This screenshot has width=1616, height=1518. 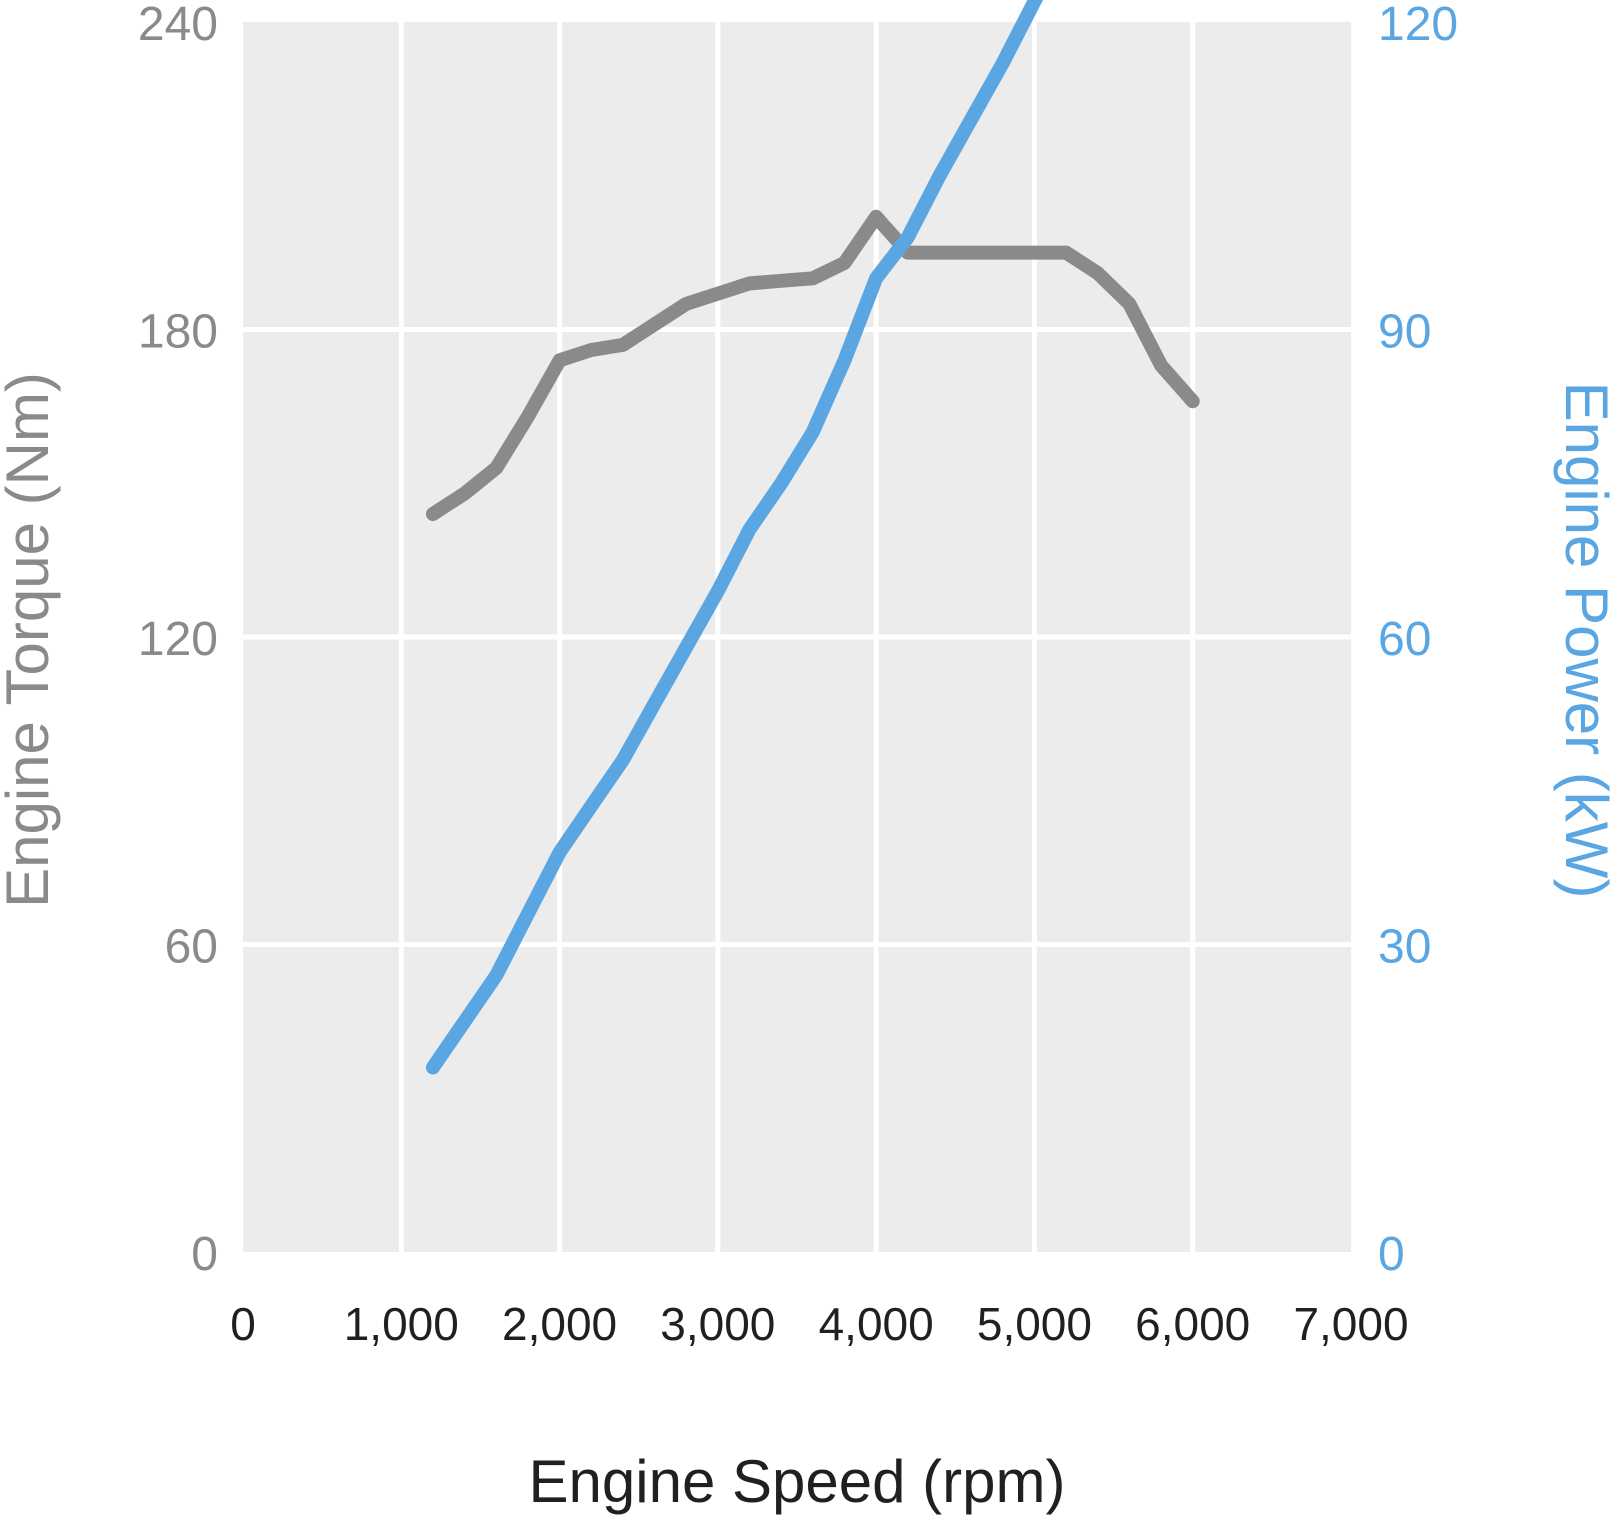 What do you see at coordinates (191, 947) in the screenshot?
I see `y-left-tick-label: 60` at bounding box center [191, 947].